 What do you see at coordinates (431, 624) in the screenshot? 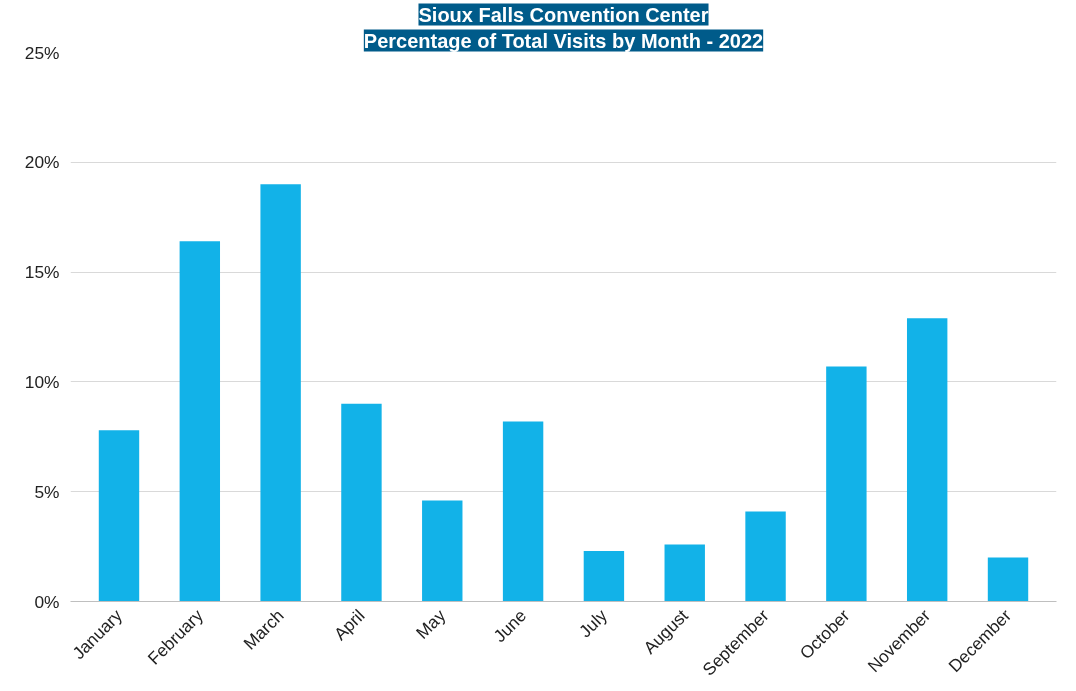
I see `x-tick-label: May` at bounding box center [431, 624].